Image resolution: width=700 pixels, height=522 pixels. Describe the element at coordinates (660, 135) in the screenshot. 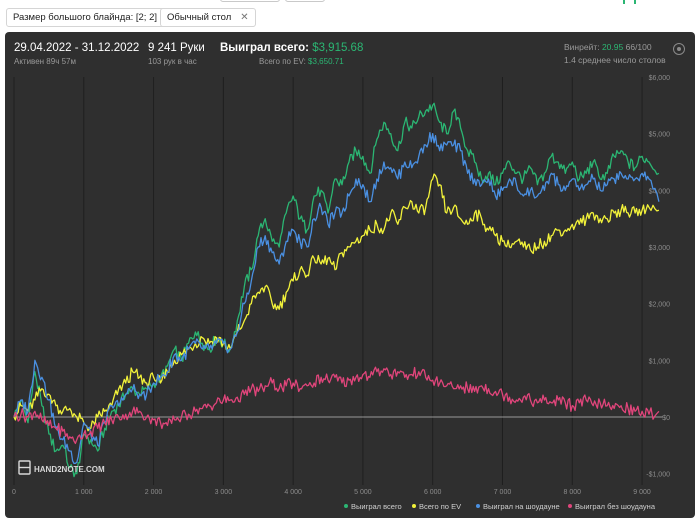

I see `y-tick-label: $5,000` at that location.